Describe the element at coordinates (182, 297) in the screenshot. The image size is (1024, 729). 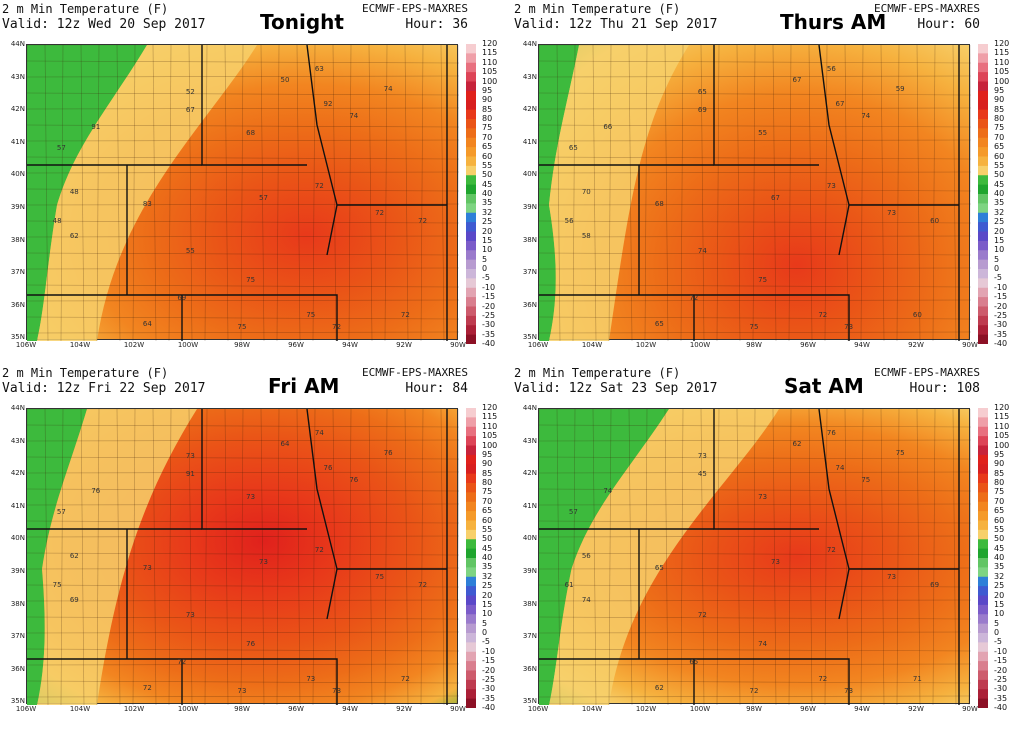
I see `station-value: 69` at that location.